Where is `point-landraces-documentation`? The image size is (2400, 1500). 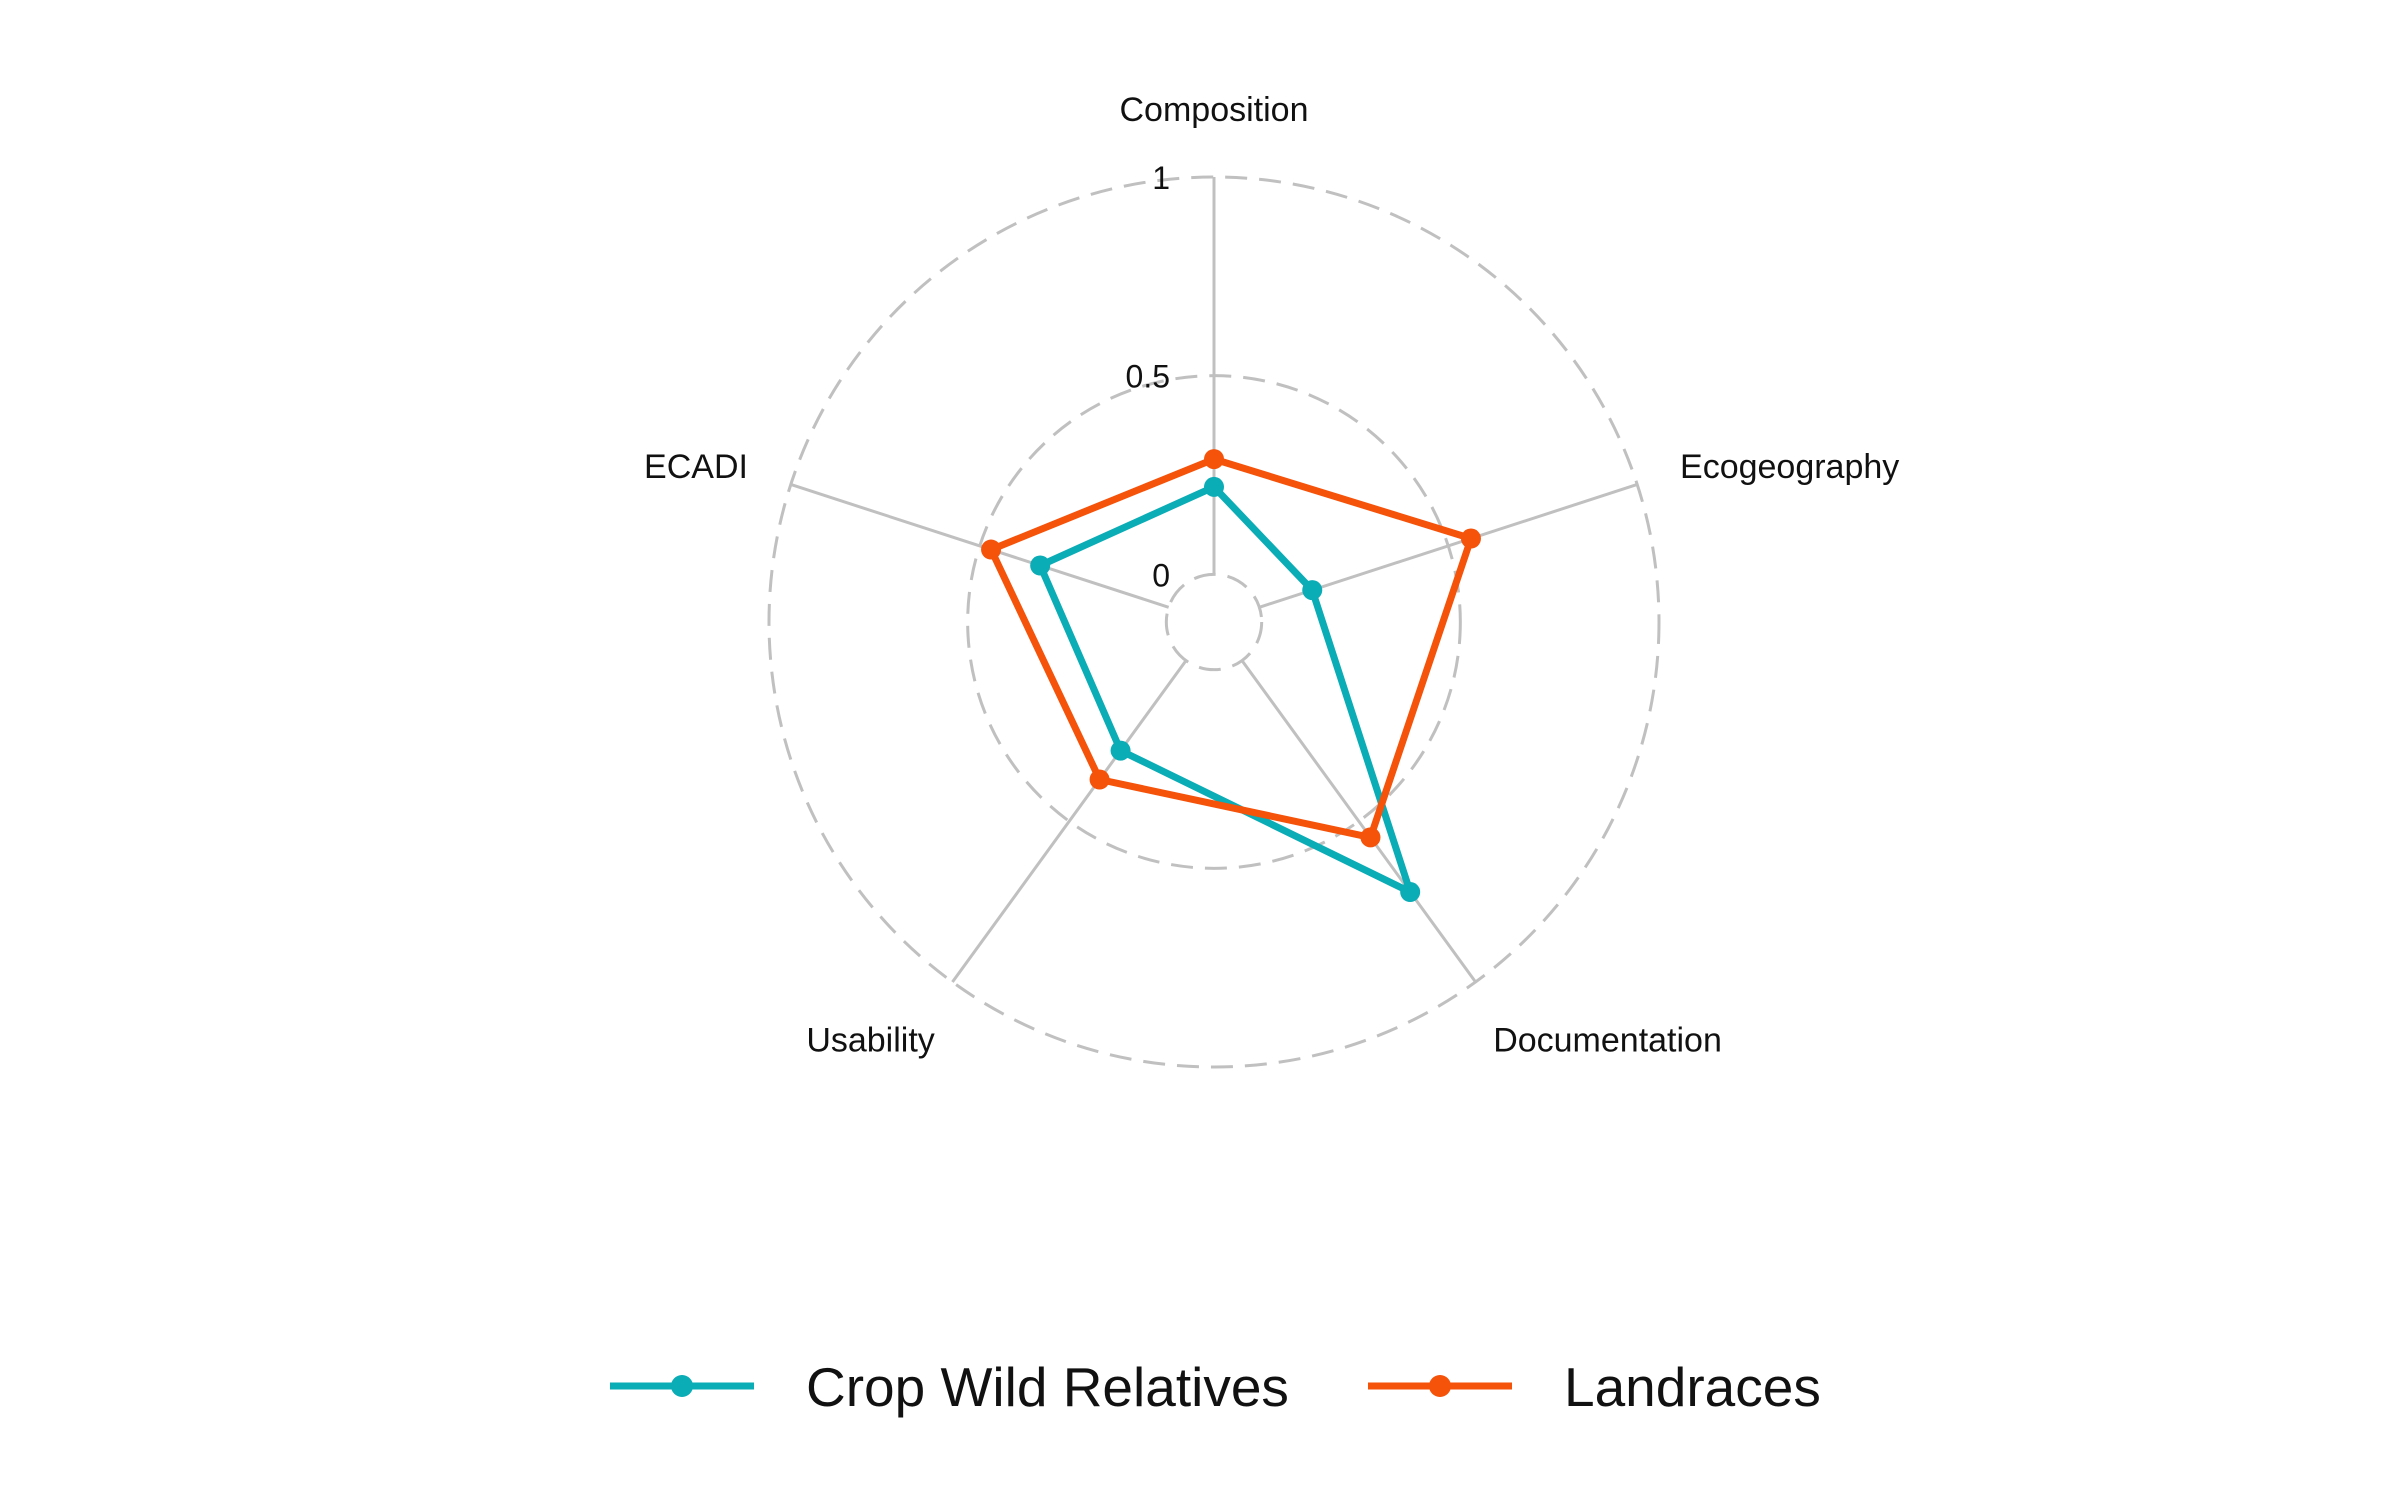
point-landraces-documentation is located at coordinates (1370, 837).